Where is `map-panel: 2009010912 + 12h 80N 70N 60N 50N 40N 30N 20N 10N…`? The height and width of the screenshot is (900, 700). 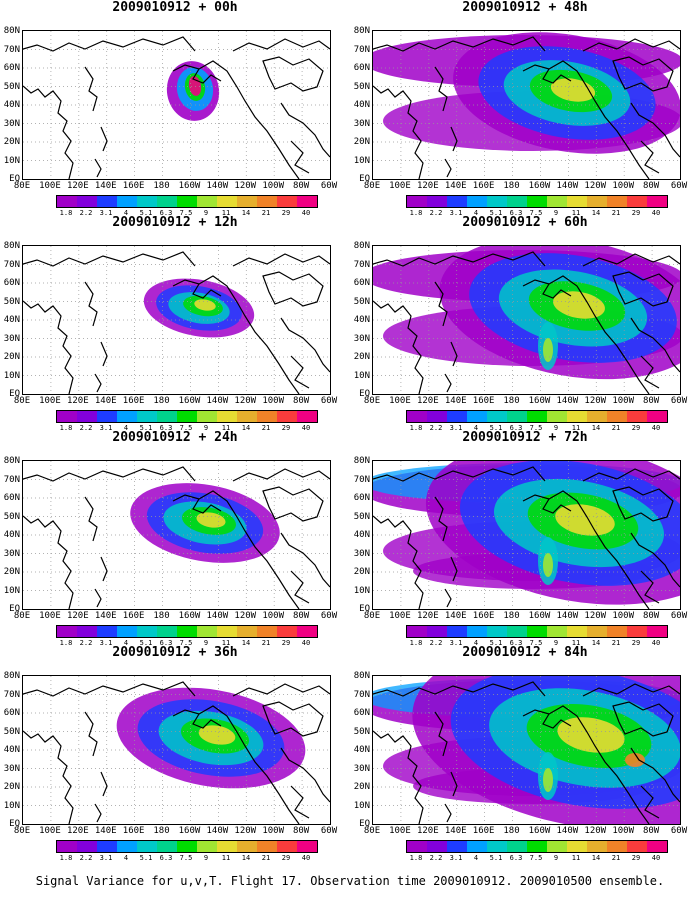
map-panel: 2009010912 + 12h 80N 70N 60N 50N 40N 30N 20N 10N… is located at coordinates (175, 325).